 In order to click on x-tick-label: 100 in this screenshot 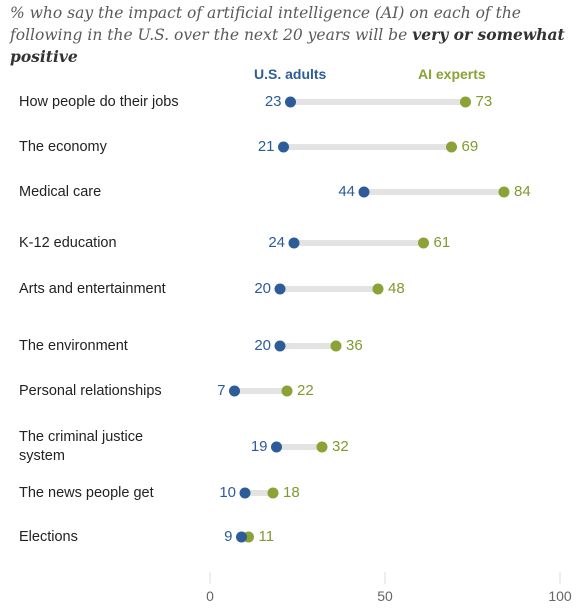, I will do `click(560, 596)`.